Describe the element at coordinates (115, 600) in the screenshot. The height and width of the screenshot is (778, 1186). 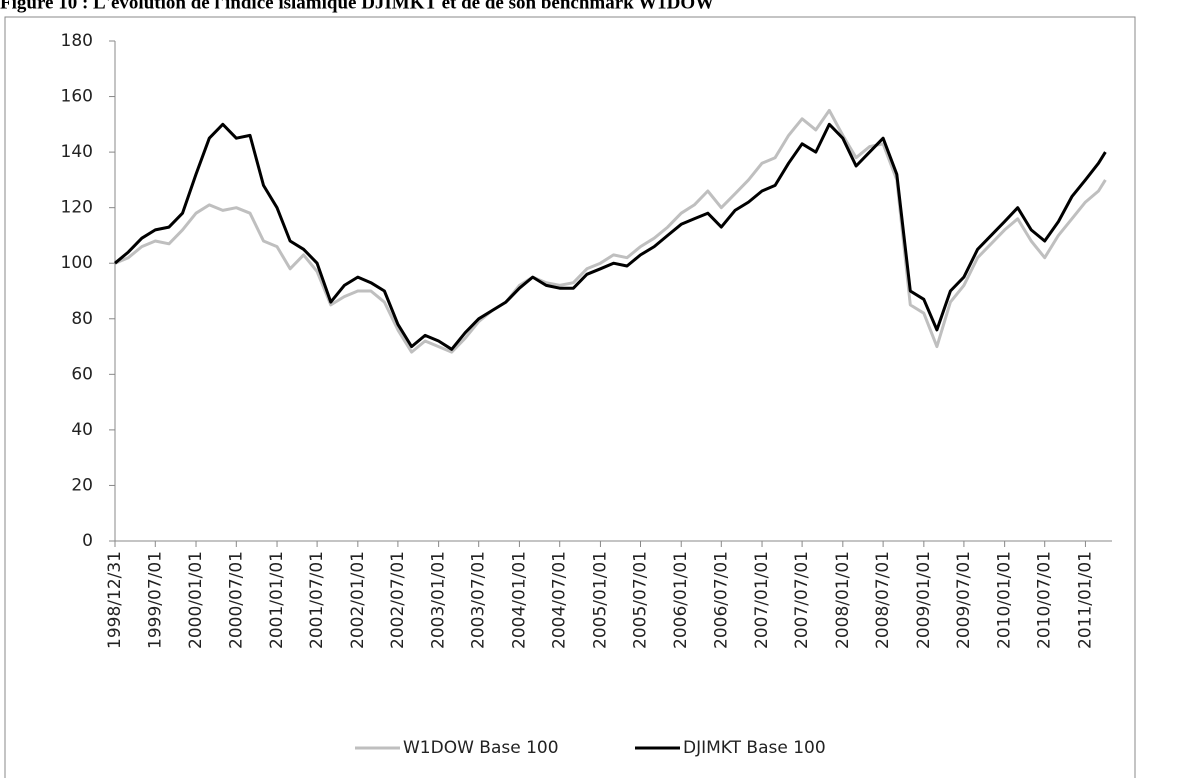
I see `x-tick-label: 1998/12/31` at that location.